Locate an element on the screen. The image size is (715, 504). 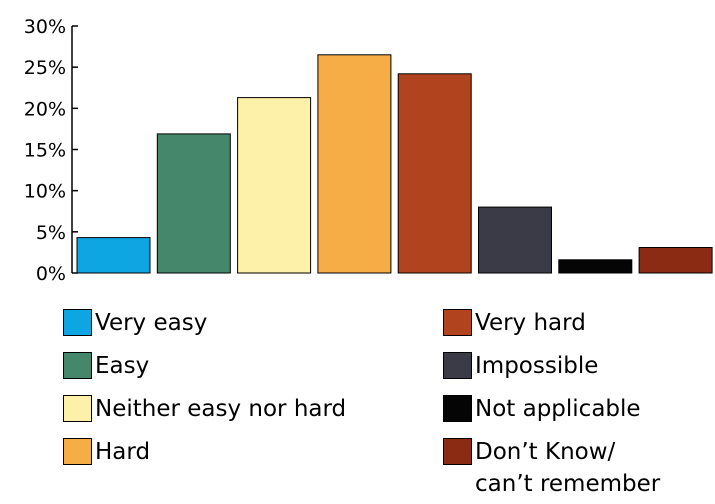
legend-item-neither: Neither easy nor hard is located at coordinates (204, 409).